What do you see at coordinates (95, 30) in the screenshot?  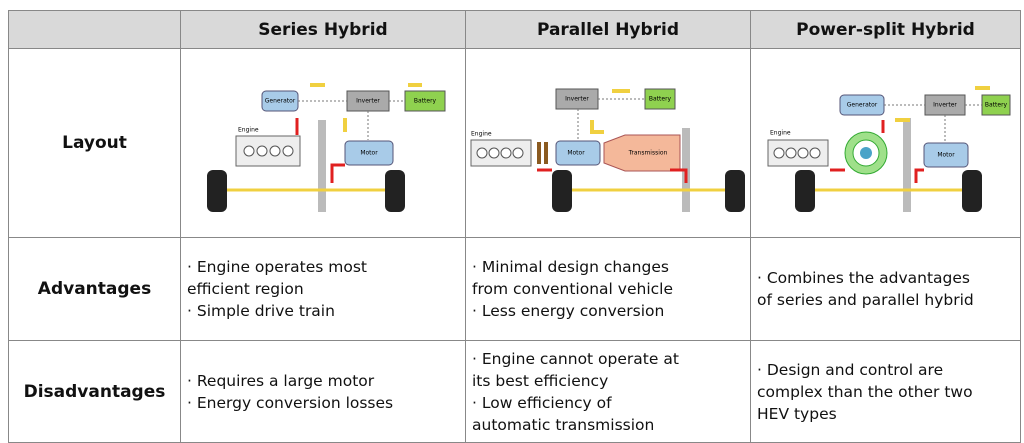 I see `corner-cell` at bounding box center [95, 30].